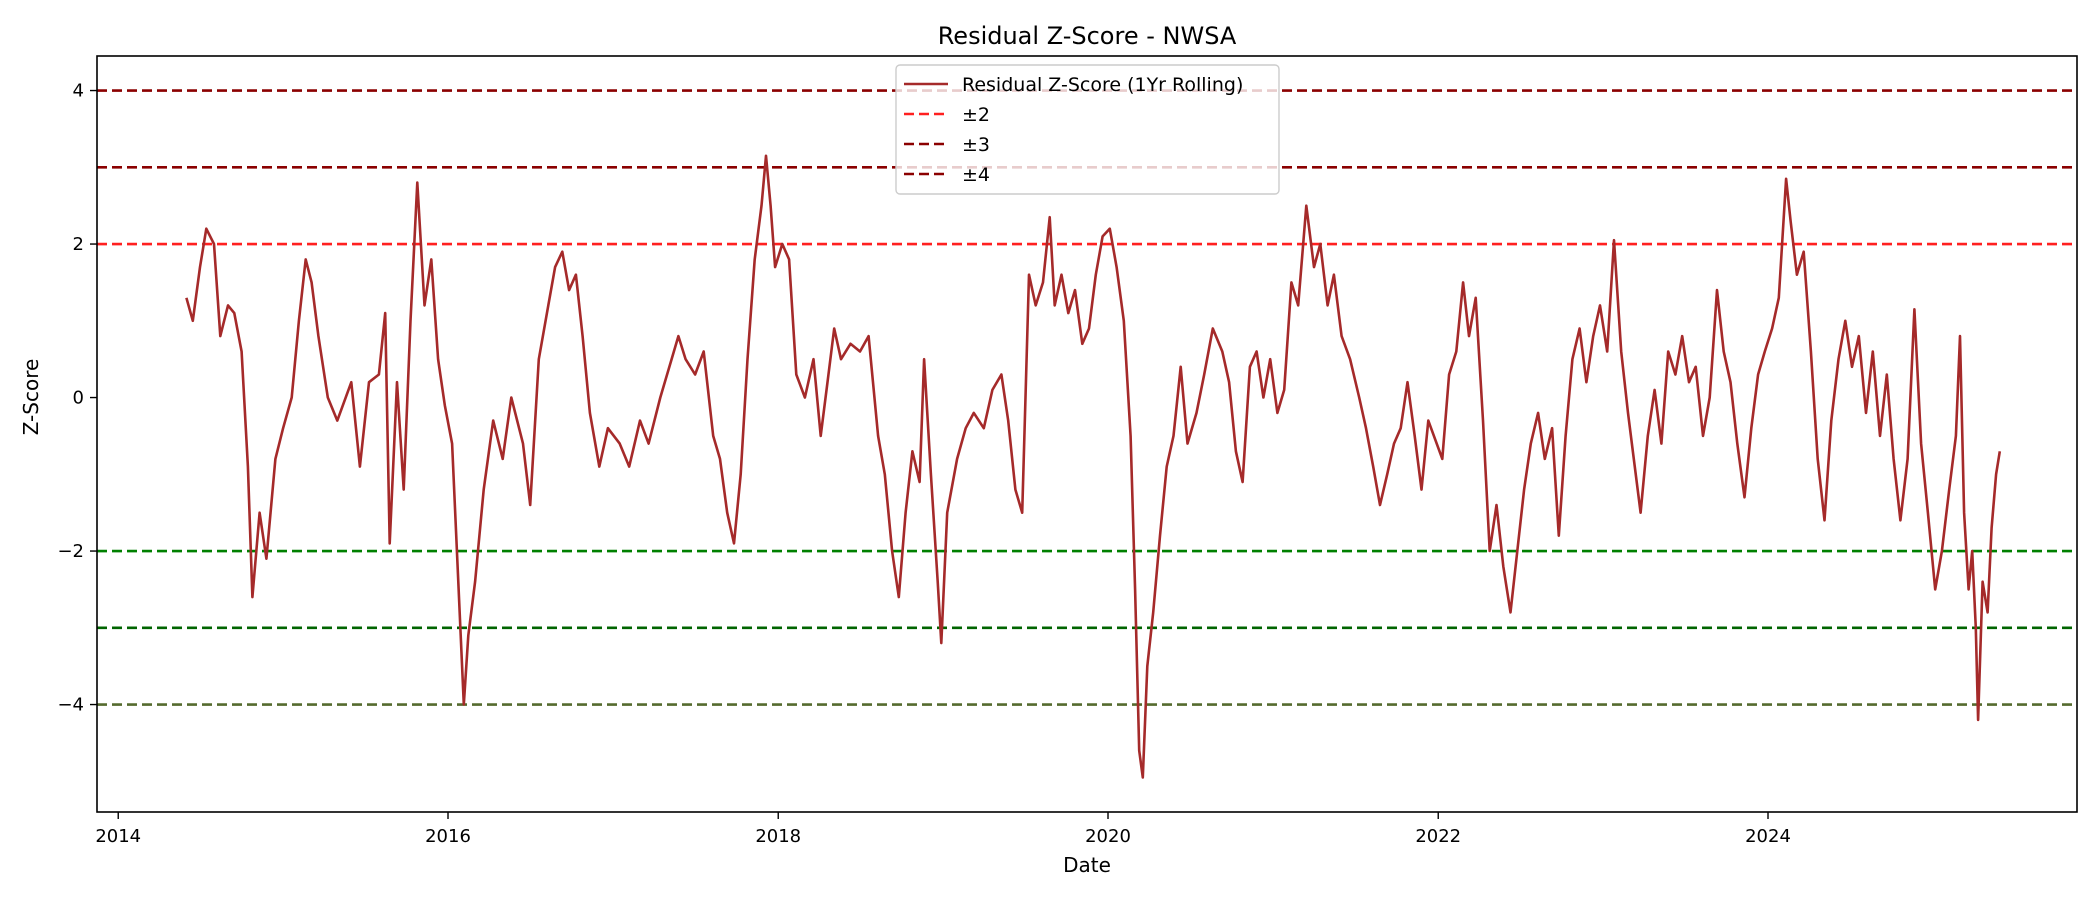 The height and width of the screenshot is (900, 2100). Describe the element at coordinates (1087, 36) in the screenshot. I see `chart-title: Residual Z-Score - NWSA` at that location.